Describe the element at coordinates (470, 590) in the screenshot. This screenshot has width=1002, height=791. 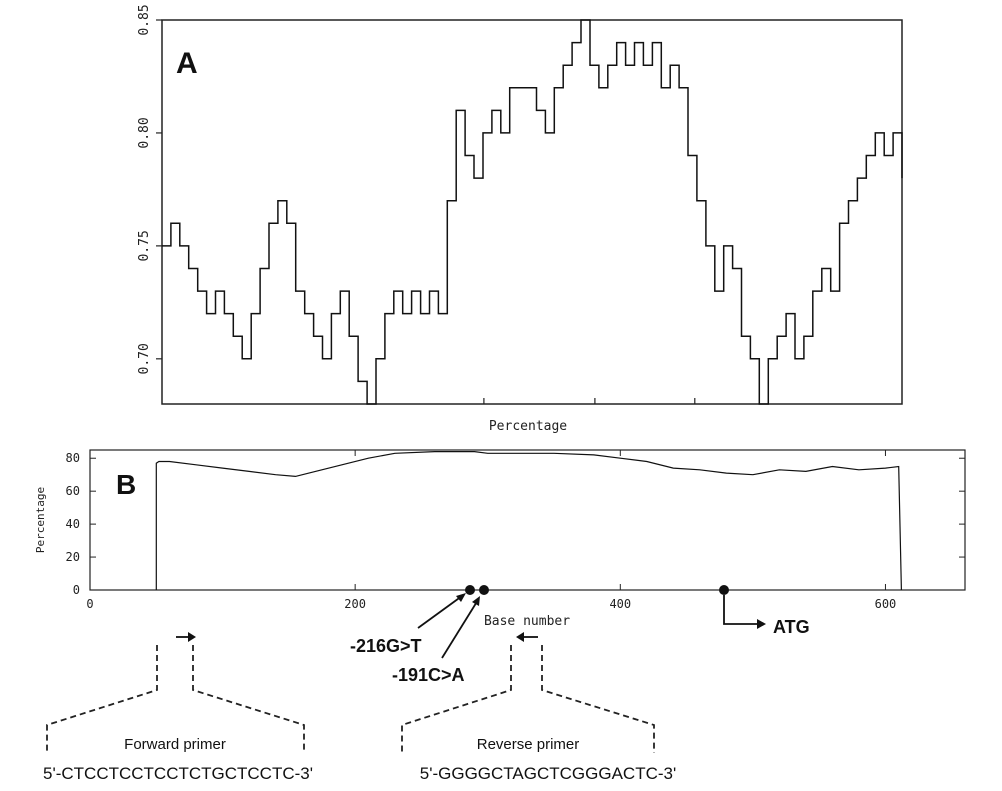
I see `snp-216-marker` at that location.